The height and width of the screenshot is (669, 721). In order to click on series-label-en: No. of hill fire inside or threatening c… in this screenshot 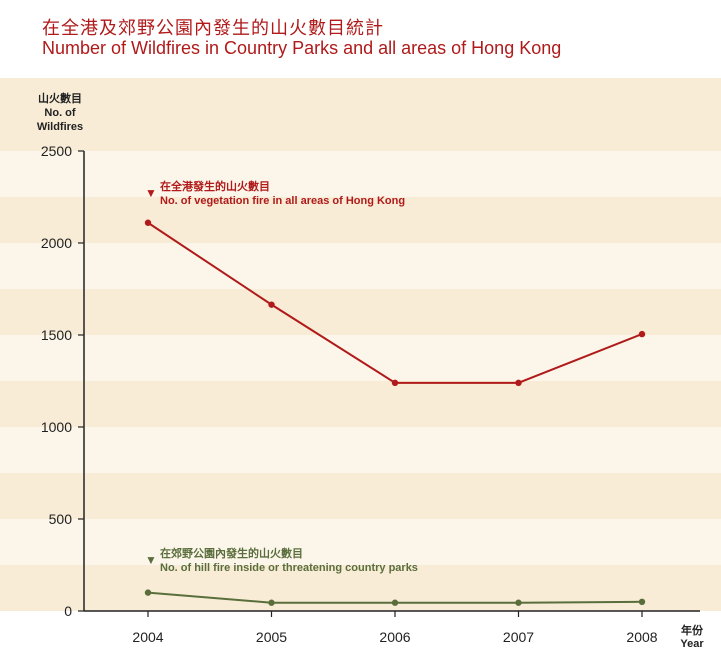, I will do `click(289, 568)`.